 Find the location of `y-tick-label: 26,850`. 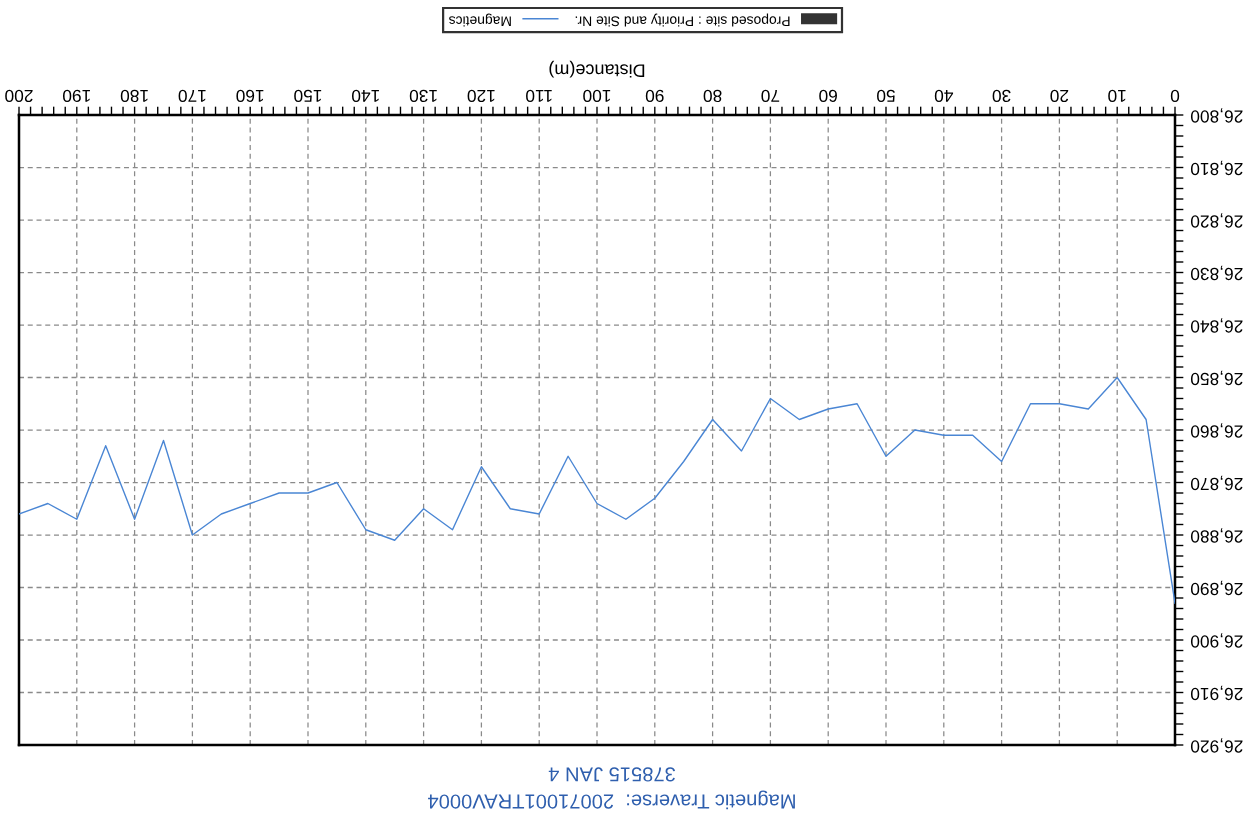

y-tick-label: 26,850 is located at coordinates (1216, 378).